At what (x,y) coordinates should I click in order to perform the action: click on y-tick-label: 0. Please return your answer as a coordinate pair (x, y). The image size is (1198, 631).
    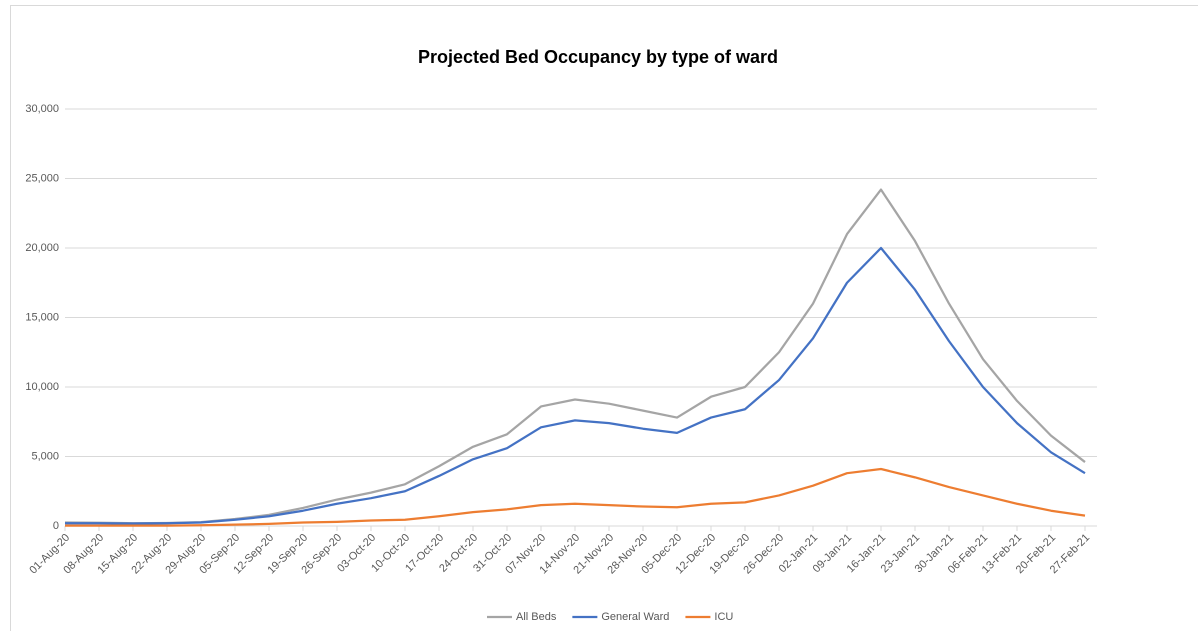
    Looking at the image, I should click on (56, 526).